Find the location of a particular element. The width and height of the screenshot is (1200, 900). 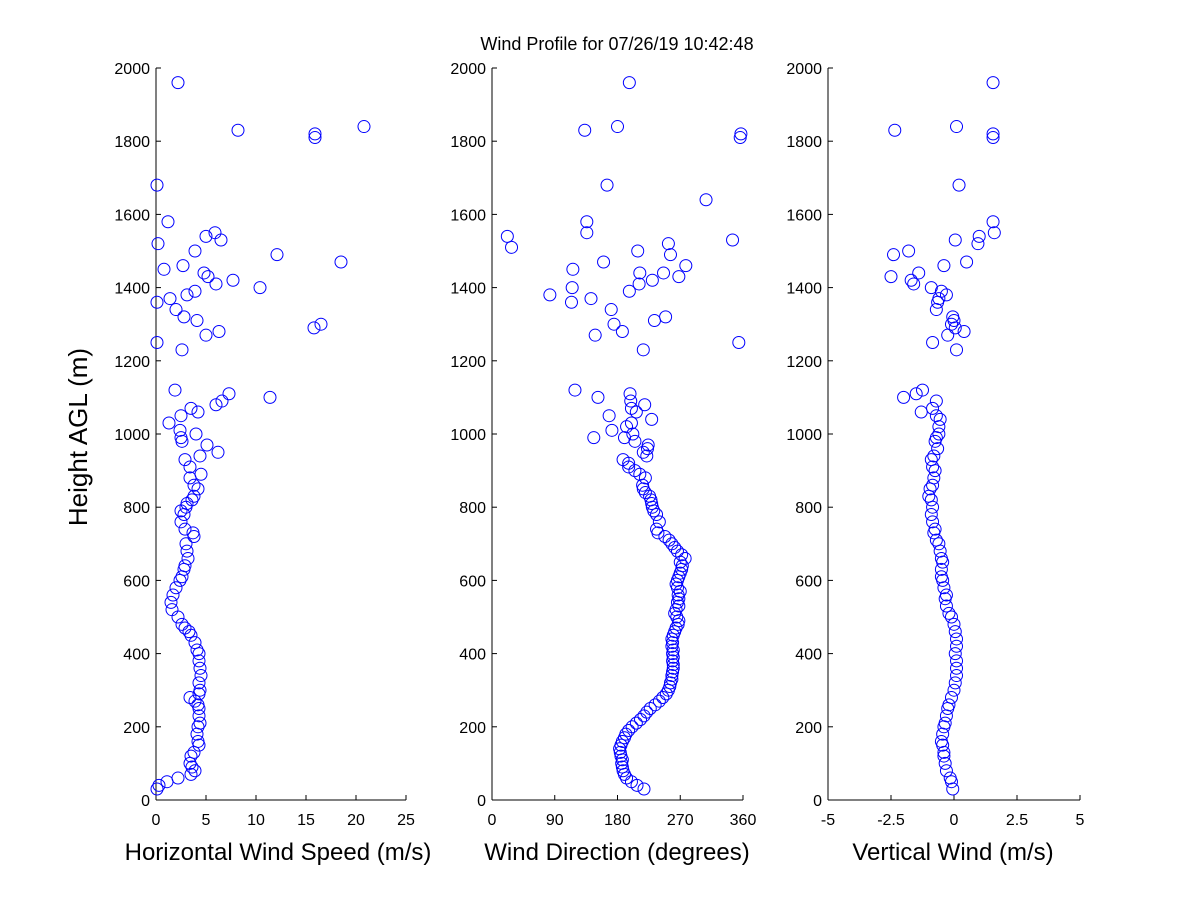

vertical-x-tick-label: 2.5 is located at coordinates (1017, 820).